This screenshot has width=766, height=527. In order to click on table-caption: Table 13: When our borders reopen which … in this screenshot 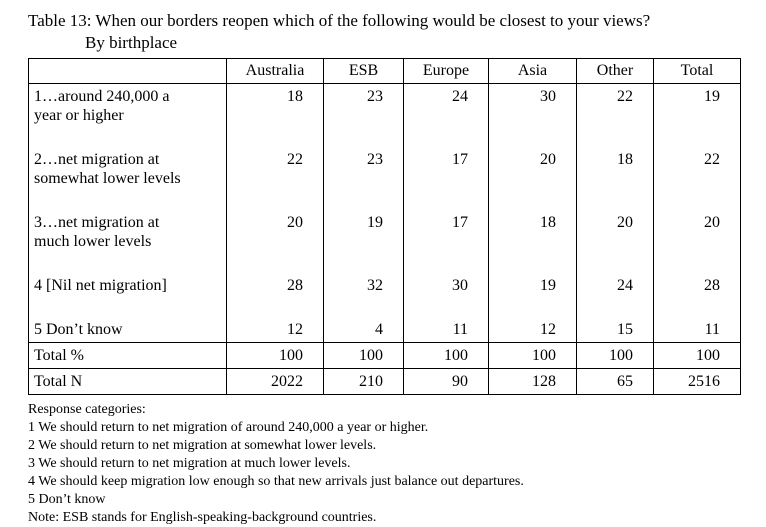, I will do `click(339, 20)`.